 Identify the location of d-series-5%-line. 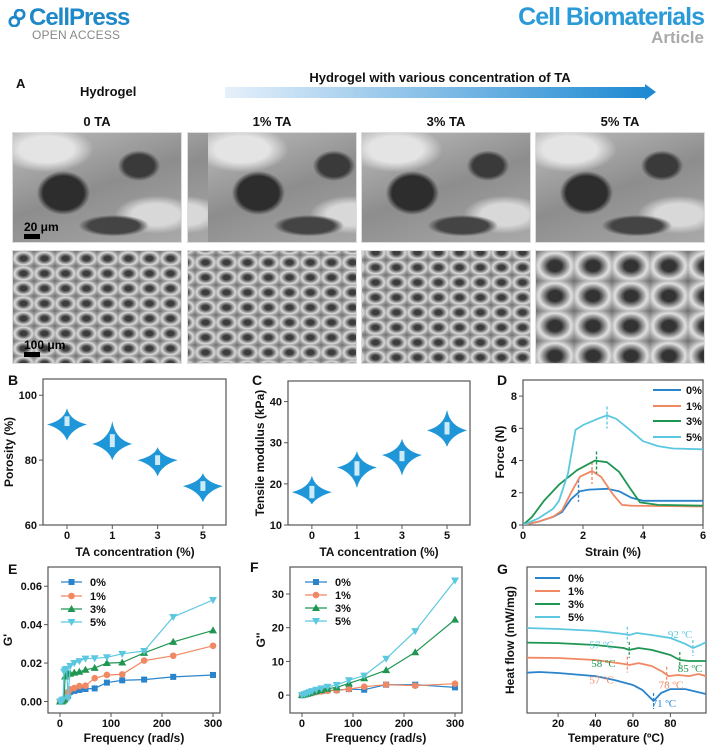
(613, 469).